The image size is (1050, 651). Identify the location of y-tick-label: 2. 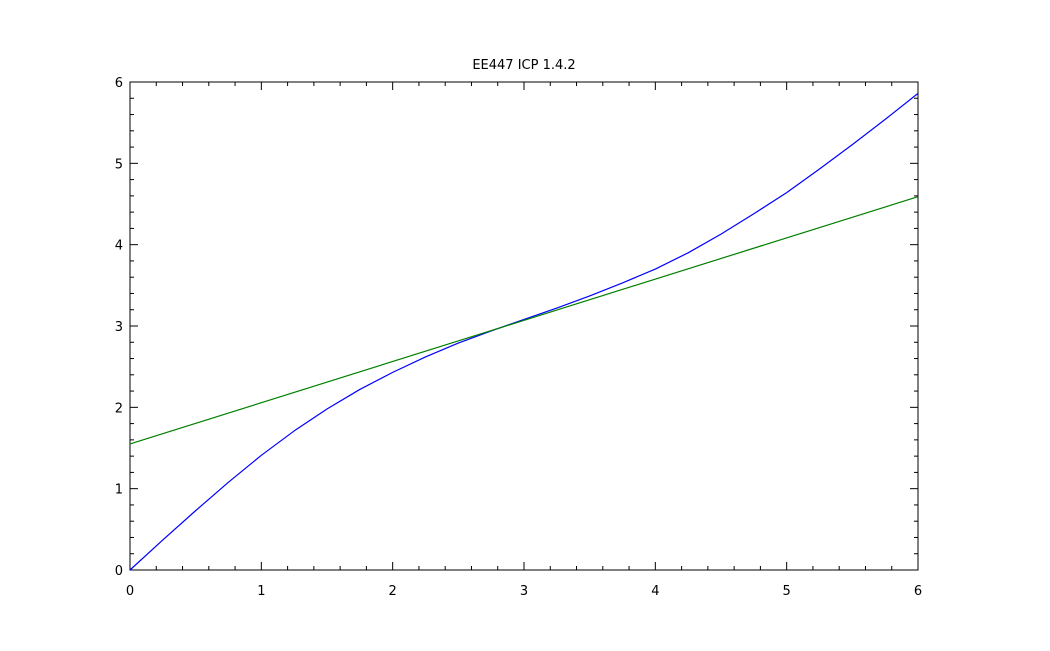
(119, 408).